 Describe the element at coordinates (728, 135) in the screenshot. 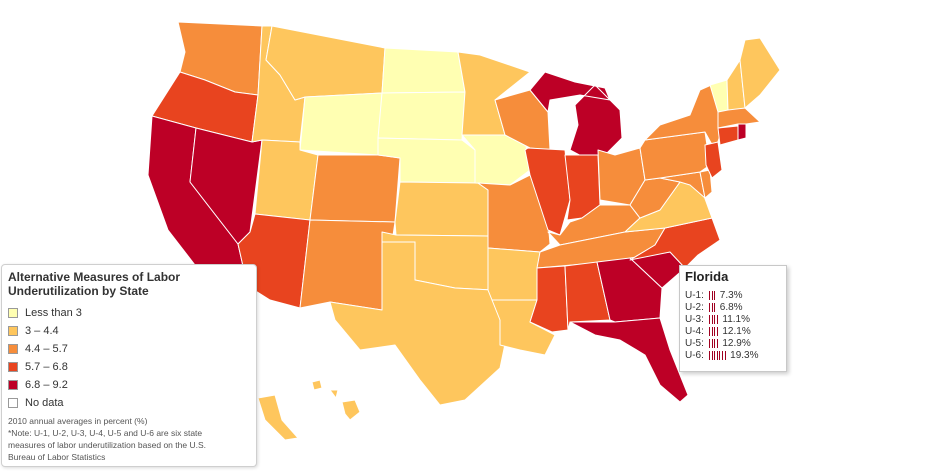

I see `state-ct` at that location.